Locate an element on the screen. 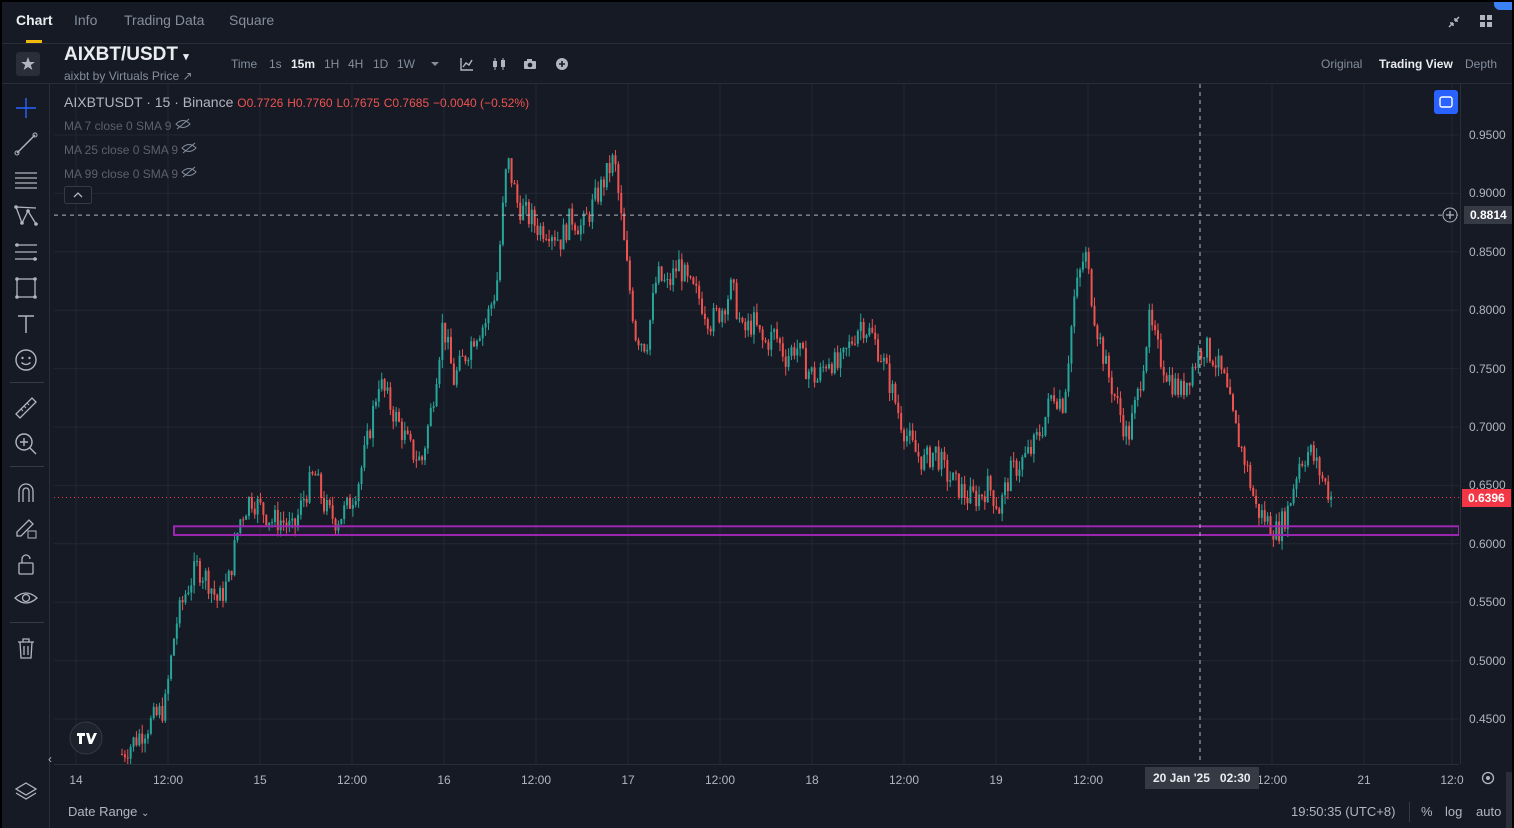 The image size is (1514, 828). horizontal-lines-icon is located at coordinates (26, 180).